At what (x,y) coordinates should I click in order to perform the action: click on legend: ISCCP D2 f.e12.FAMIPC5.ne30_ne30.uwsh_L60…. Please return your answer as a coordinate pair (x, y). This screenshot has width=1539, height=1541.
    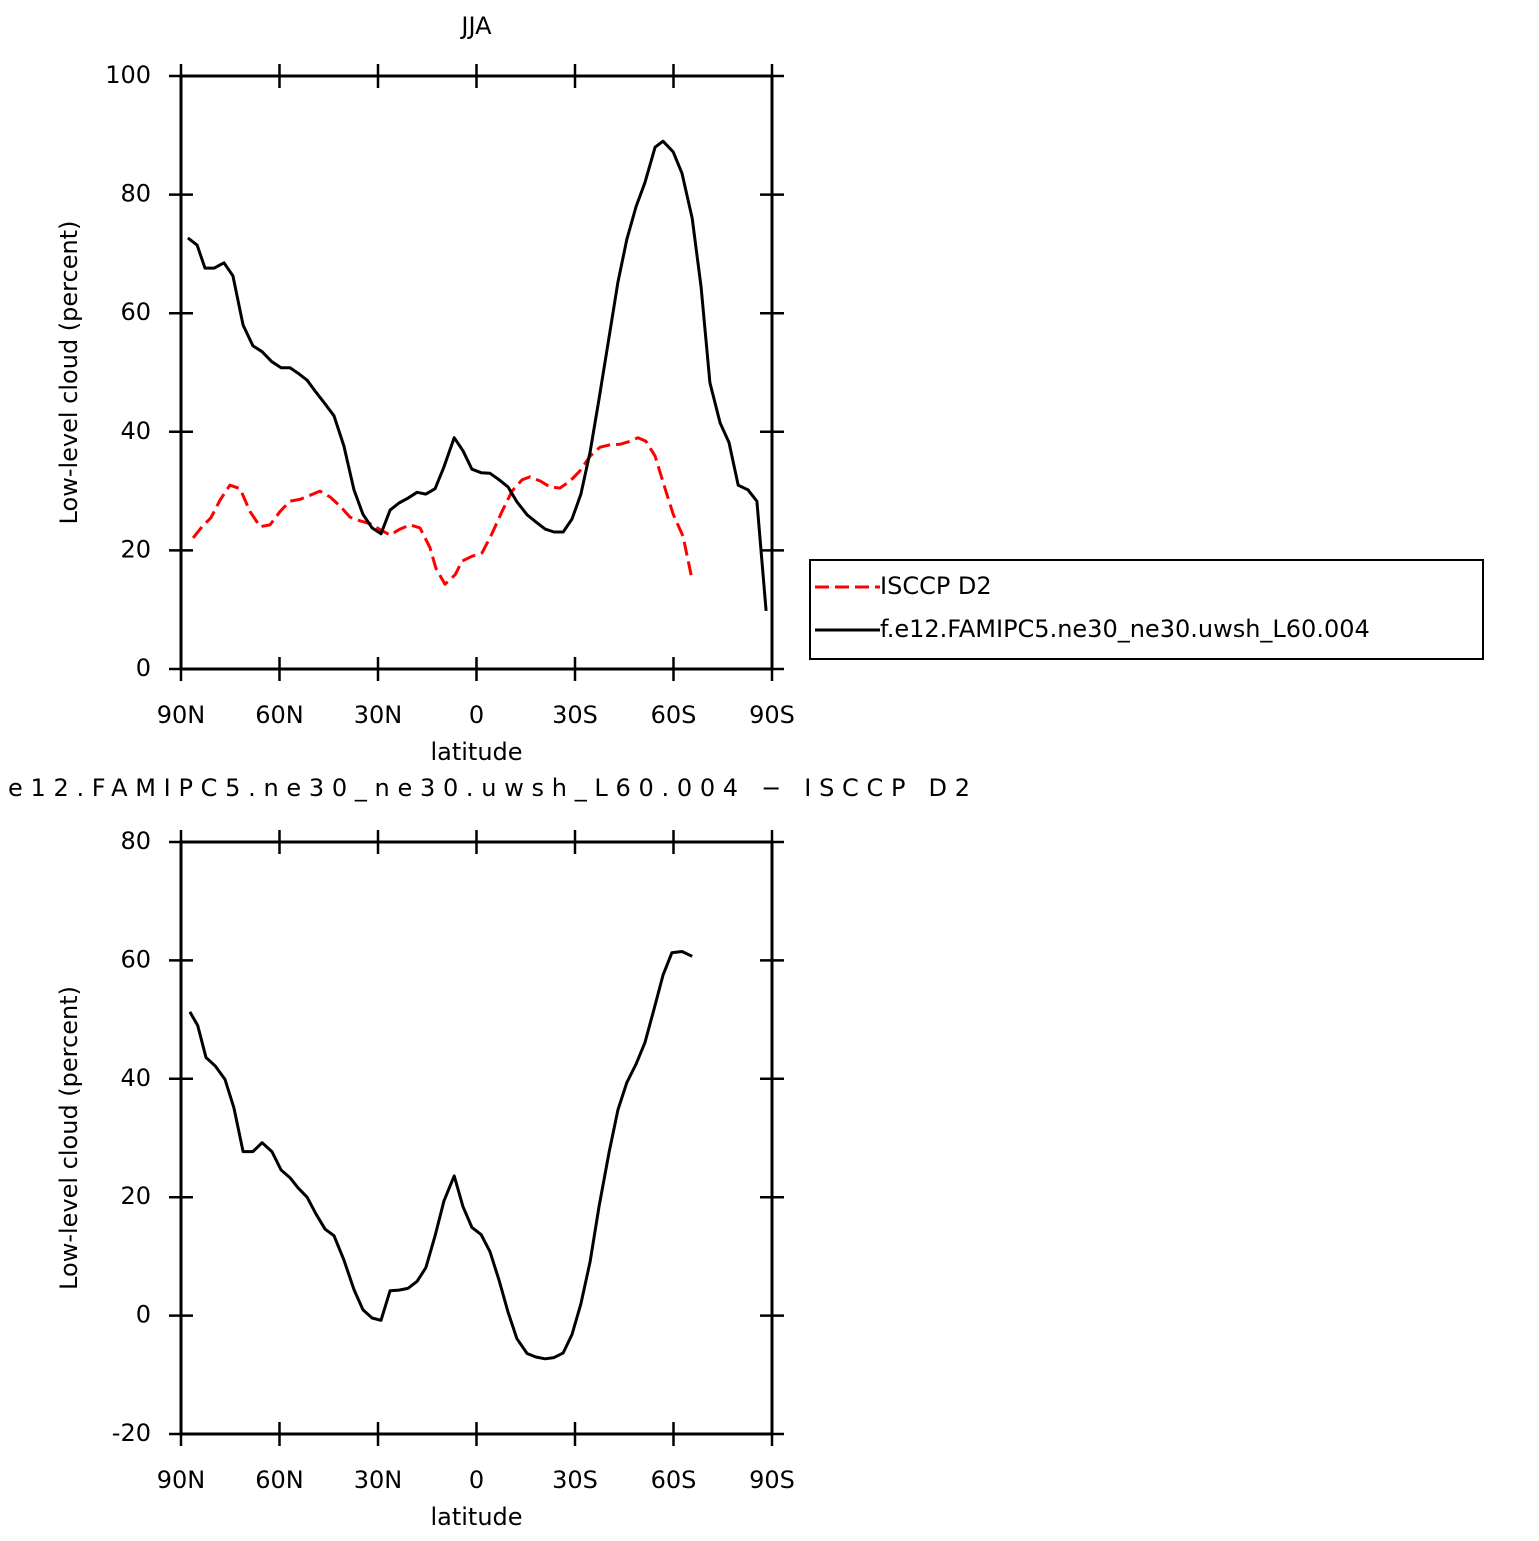
    Looking at the image, I should click on (1146, 609).